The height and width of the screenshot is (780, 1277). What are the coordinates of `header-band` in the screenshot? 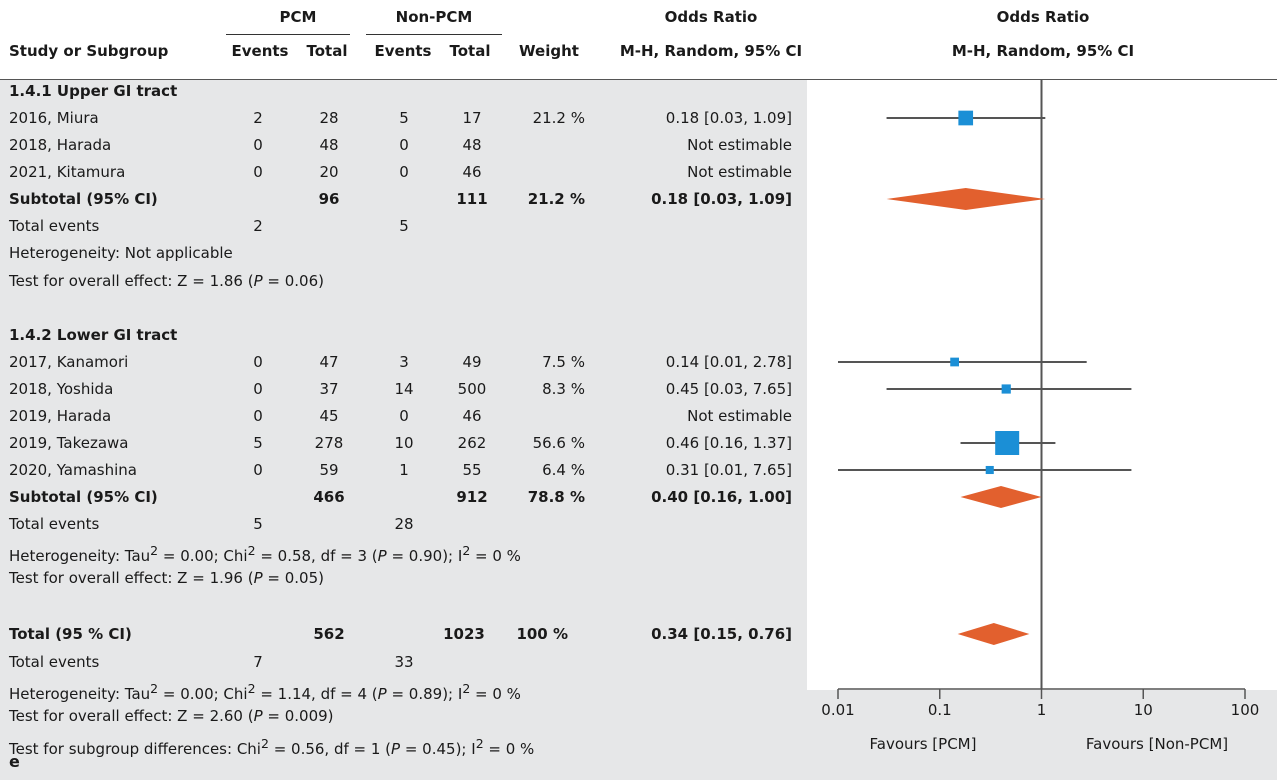 It's located at (638, 40).